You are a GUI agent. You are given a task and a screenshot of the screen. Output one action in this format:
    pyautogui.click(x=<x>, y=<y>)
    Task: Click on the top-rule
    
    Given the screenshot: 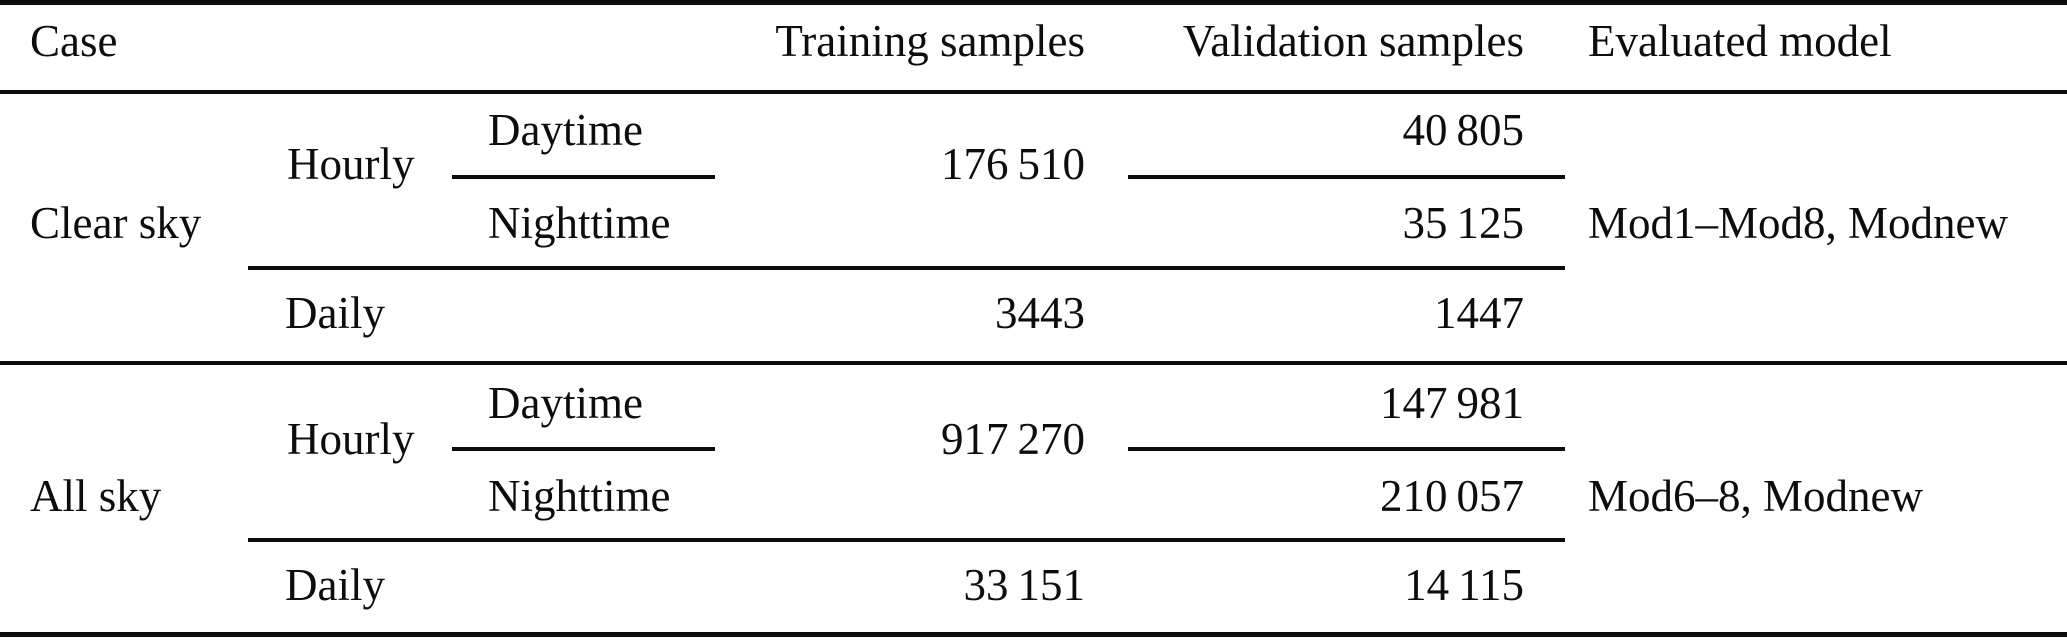 What is the action you would take?
    pyautogui.click(x=1033, y=2)
    